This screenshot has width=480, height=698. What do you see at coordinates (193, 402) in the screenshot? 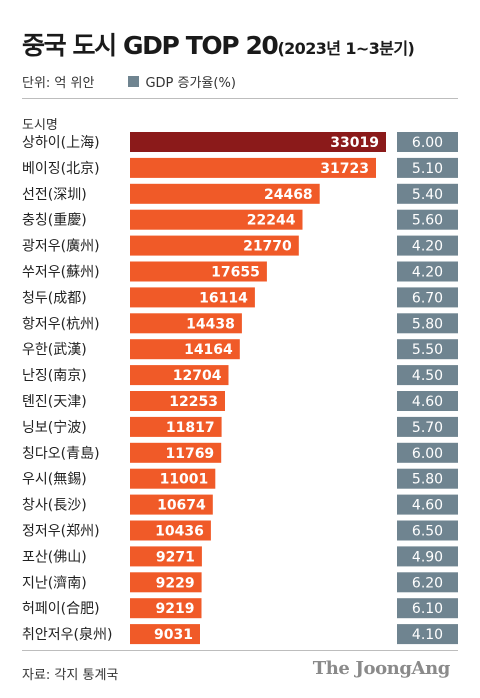
I see `gdp-value-label: 12253` at bounding box center [193, 402].